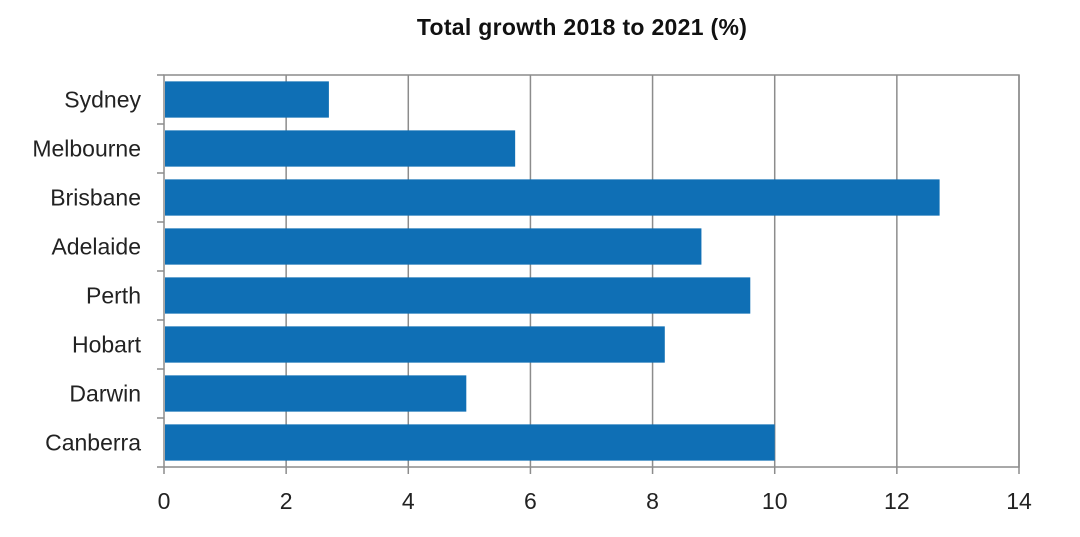 This screenshot has width=1080, height=537. I want to click on bar-darwin, so click(316, 393).